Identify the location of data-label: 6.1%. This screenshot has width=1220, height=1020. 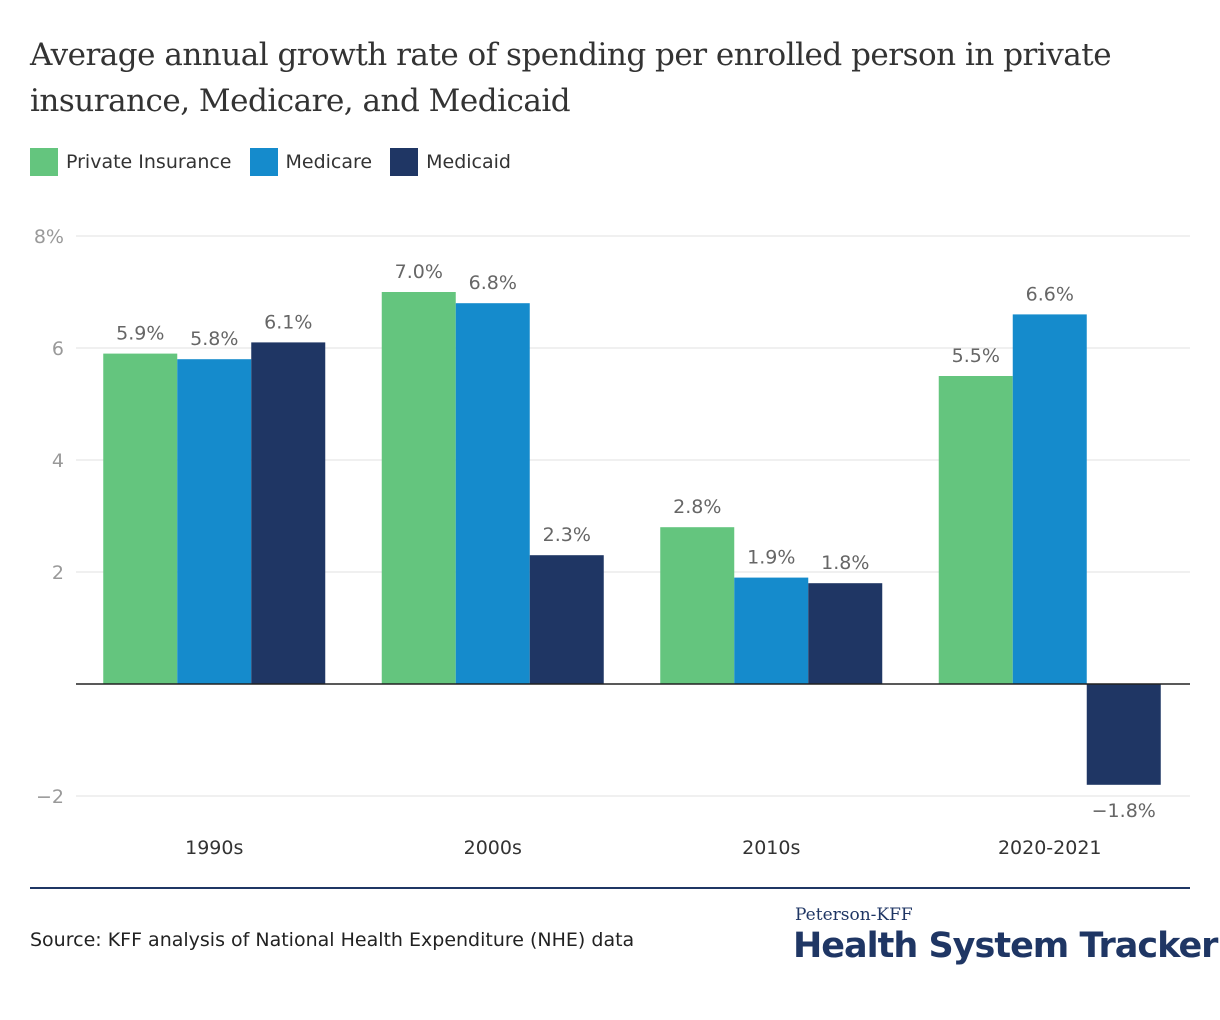
(288, 322).